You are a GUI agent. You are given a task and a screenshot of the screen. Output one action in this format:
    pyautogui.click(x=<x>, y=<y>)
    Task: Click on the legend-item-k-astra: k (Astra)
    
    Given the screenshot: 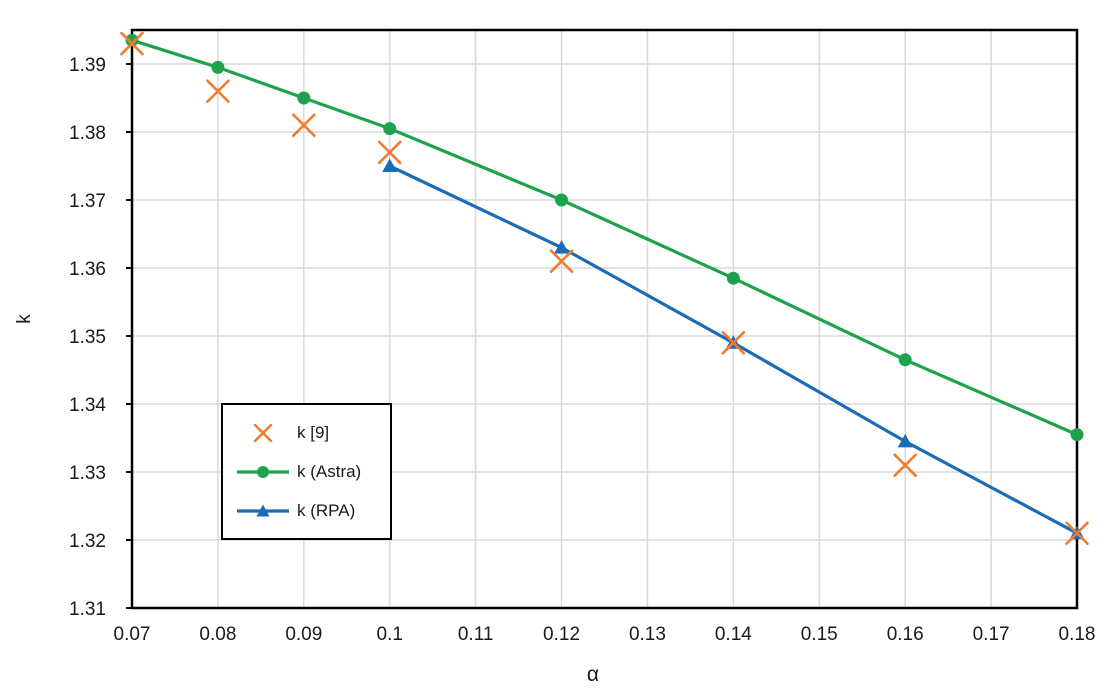 What is the action you would take?
    pyautogui.click(x=310, y=472)
    